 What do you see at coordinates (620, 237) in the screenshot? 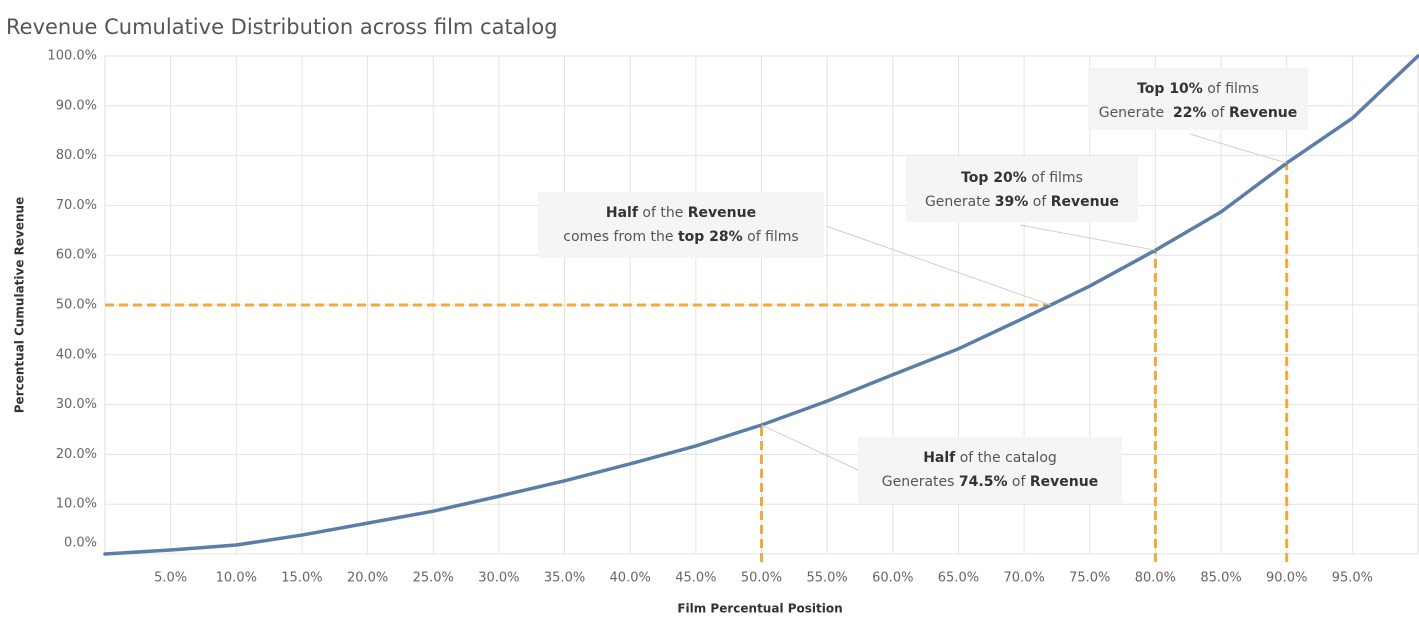
I see `annotation-segment: comes from the` at bounding box center [620, 237].